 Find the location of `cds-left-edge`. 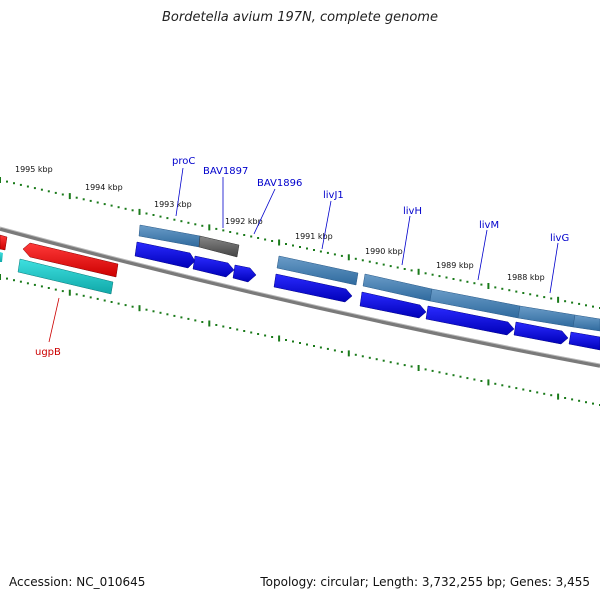

cds-left-edge is located at coordinates (4, 242).